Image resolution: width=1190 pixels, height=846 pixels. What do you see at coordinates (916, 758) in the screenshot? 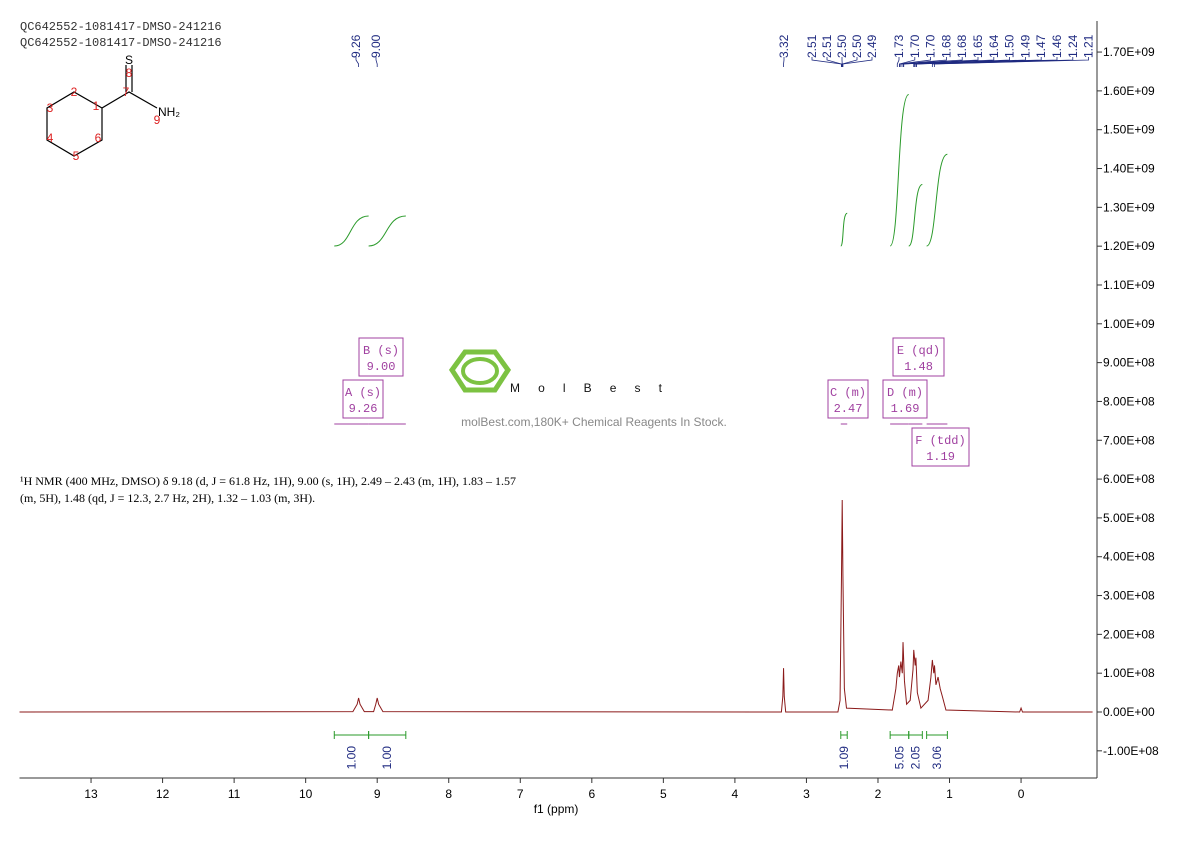
I see `integral-label: 2.05` at bounding box center [916, 758].